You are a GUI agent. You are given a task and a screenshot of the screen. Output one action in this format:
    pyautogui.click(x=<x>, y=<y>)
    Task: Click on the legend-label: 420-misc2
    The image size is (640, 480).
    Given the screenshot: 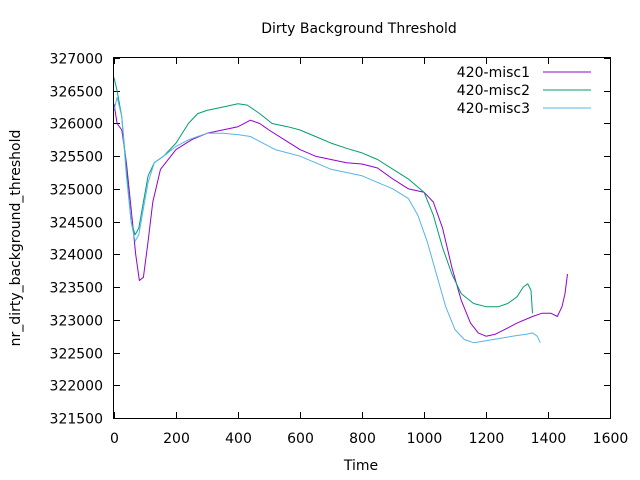 What is the action you would take?
    pyautogui.click(x=493, y=91)
    